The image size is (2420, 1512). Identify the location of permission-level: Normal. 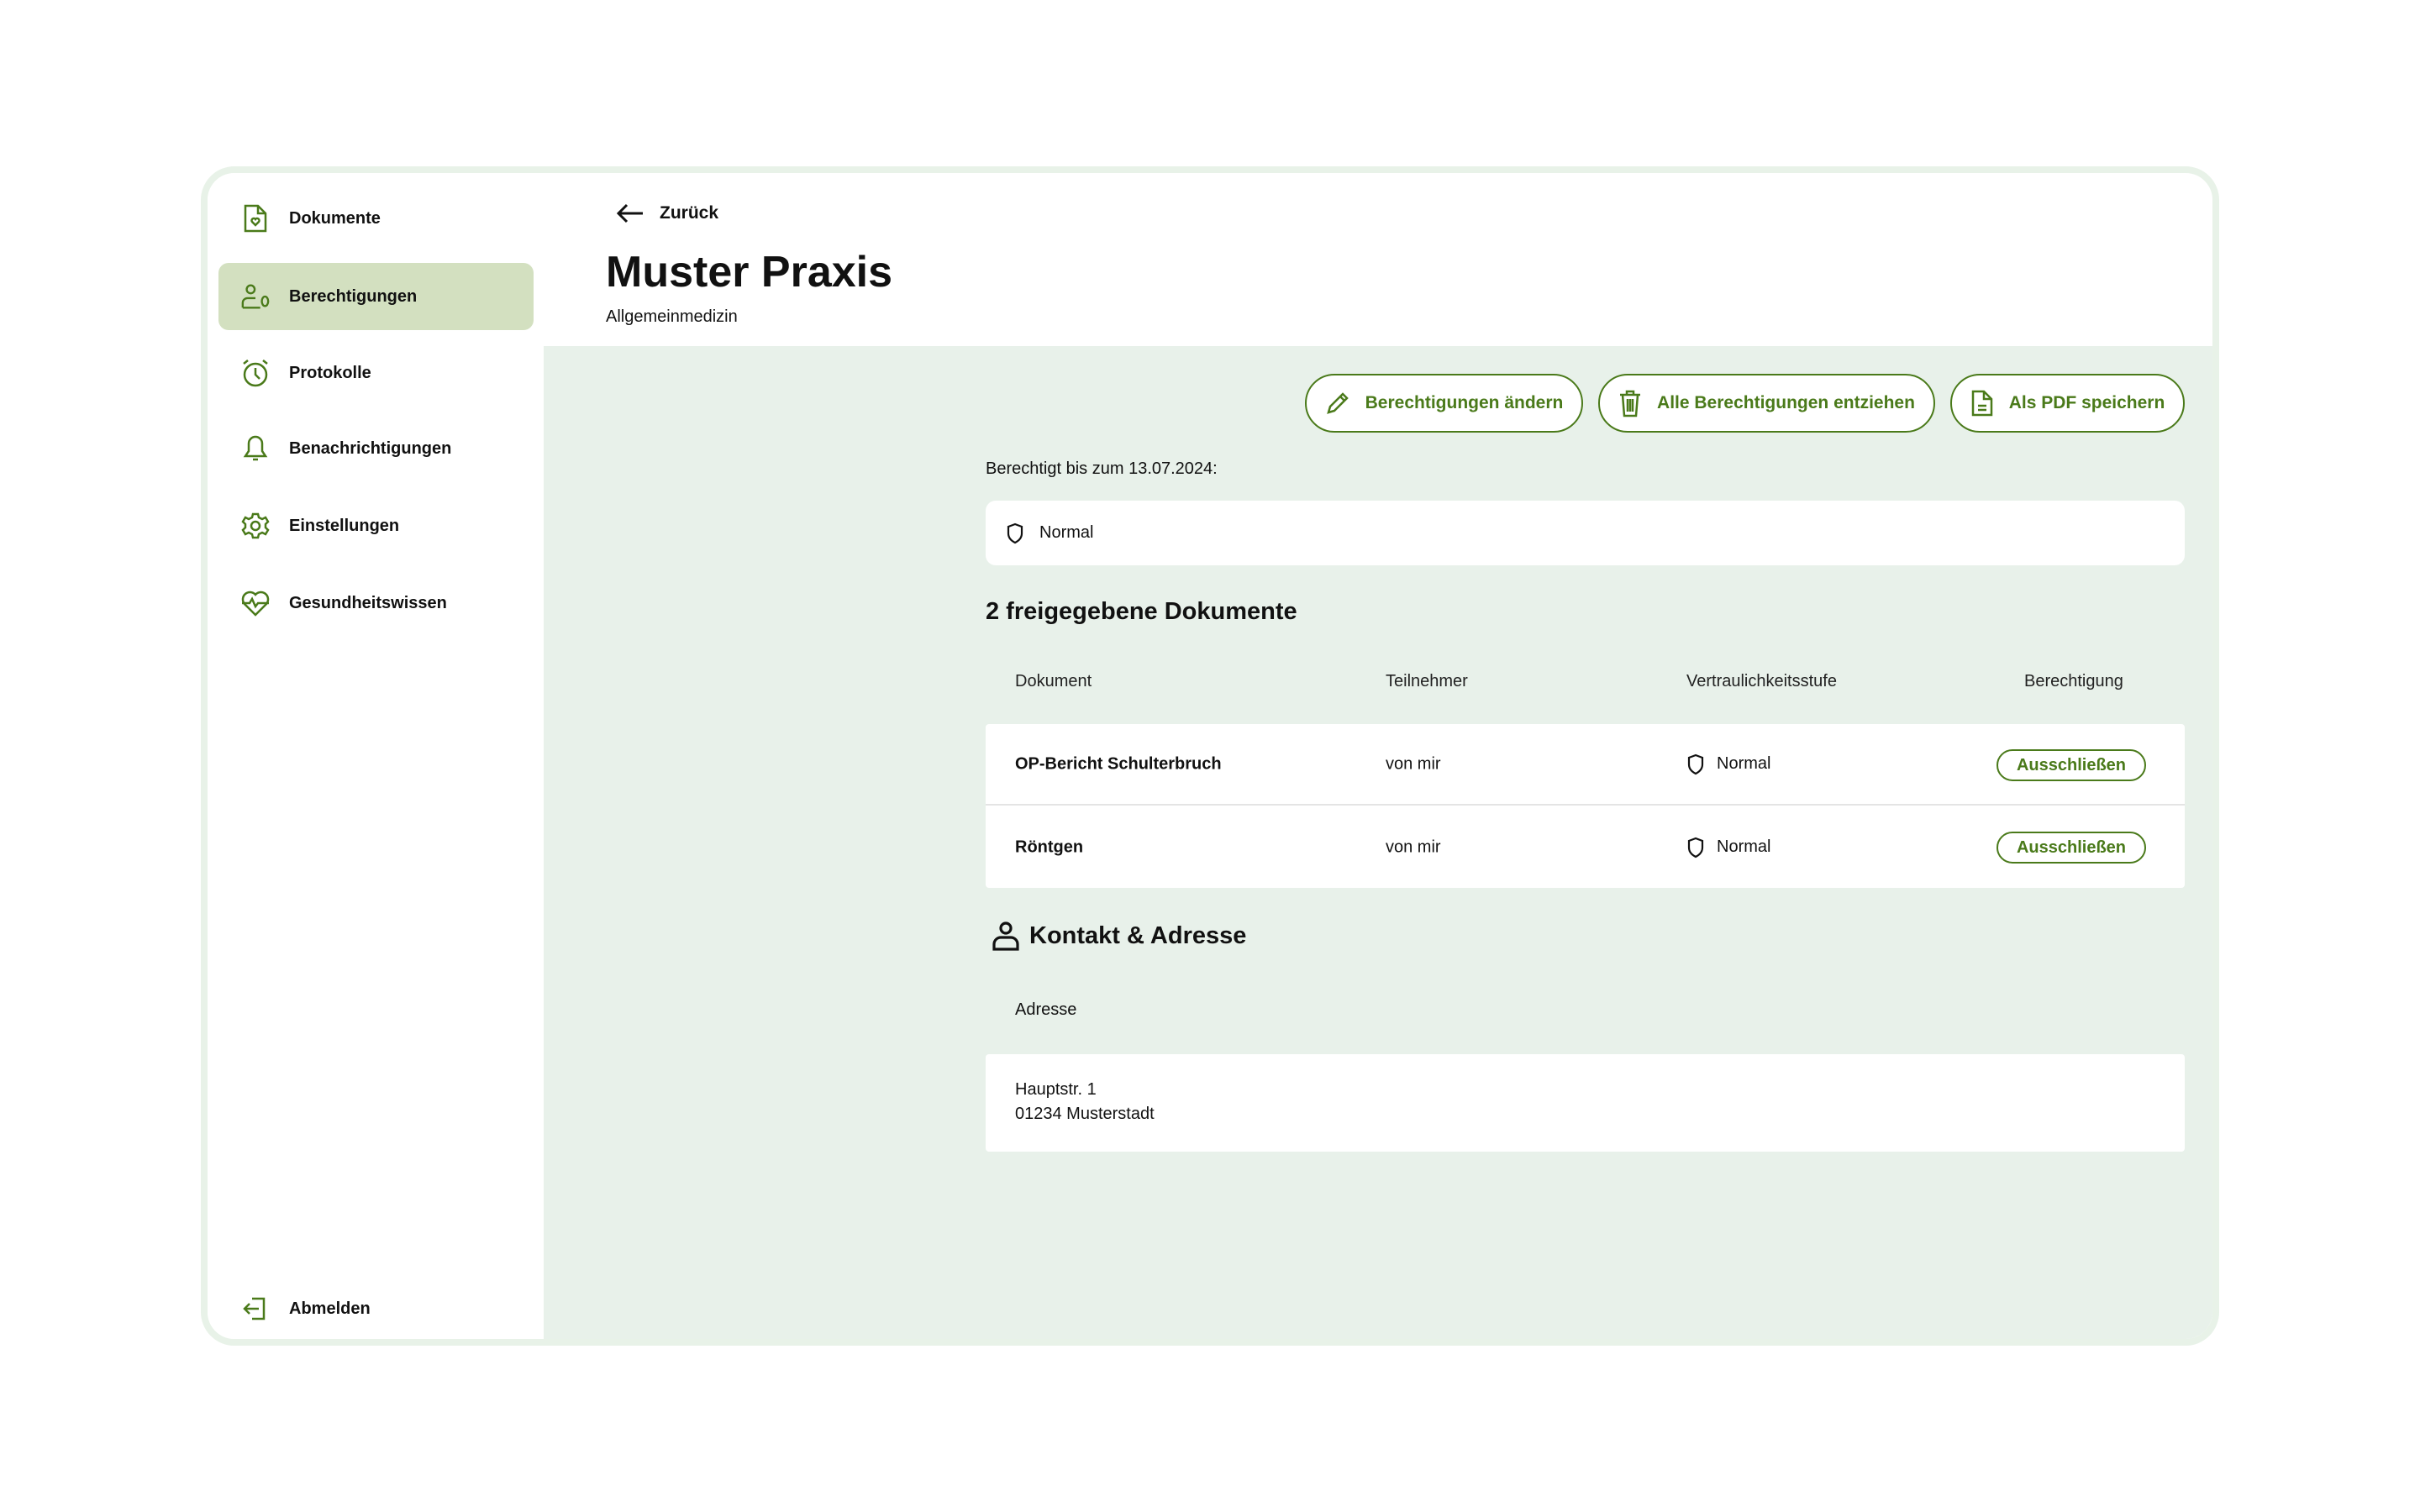
(1066, 532).